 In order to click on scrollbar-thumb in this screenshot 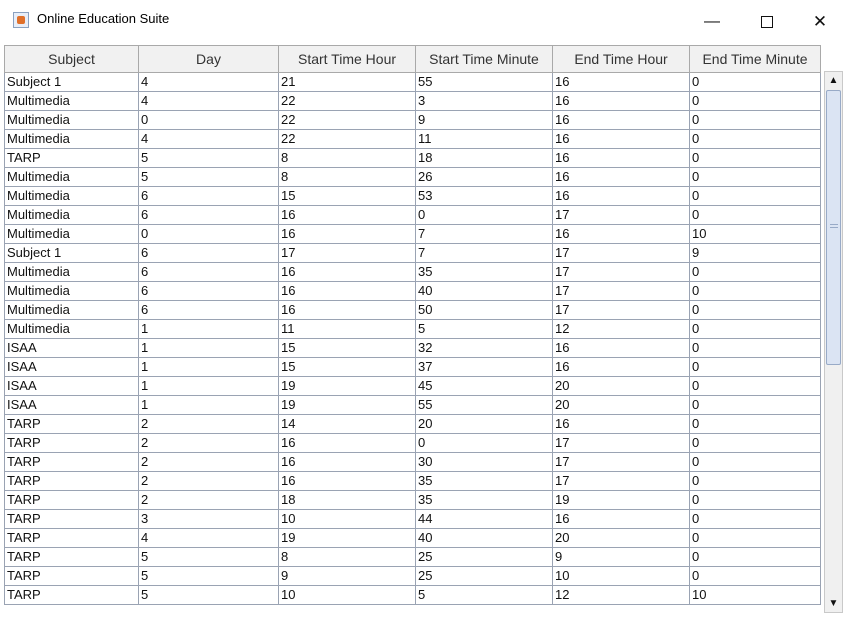, I will do `click(833, 227)`.